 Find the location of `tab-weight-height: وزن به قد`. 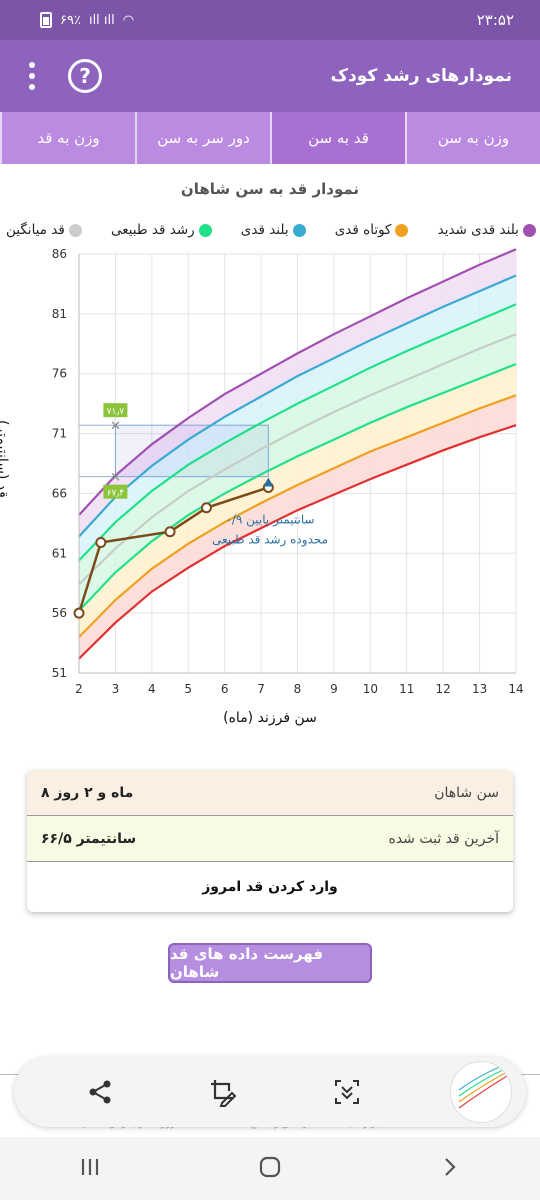

tab-weight-height: وزن به قد is located at coordinates (67, 138).